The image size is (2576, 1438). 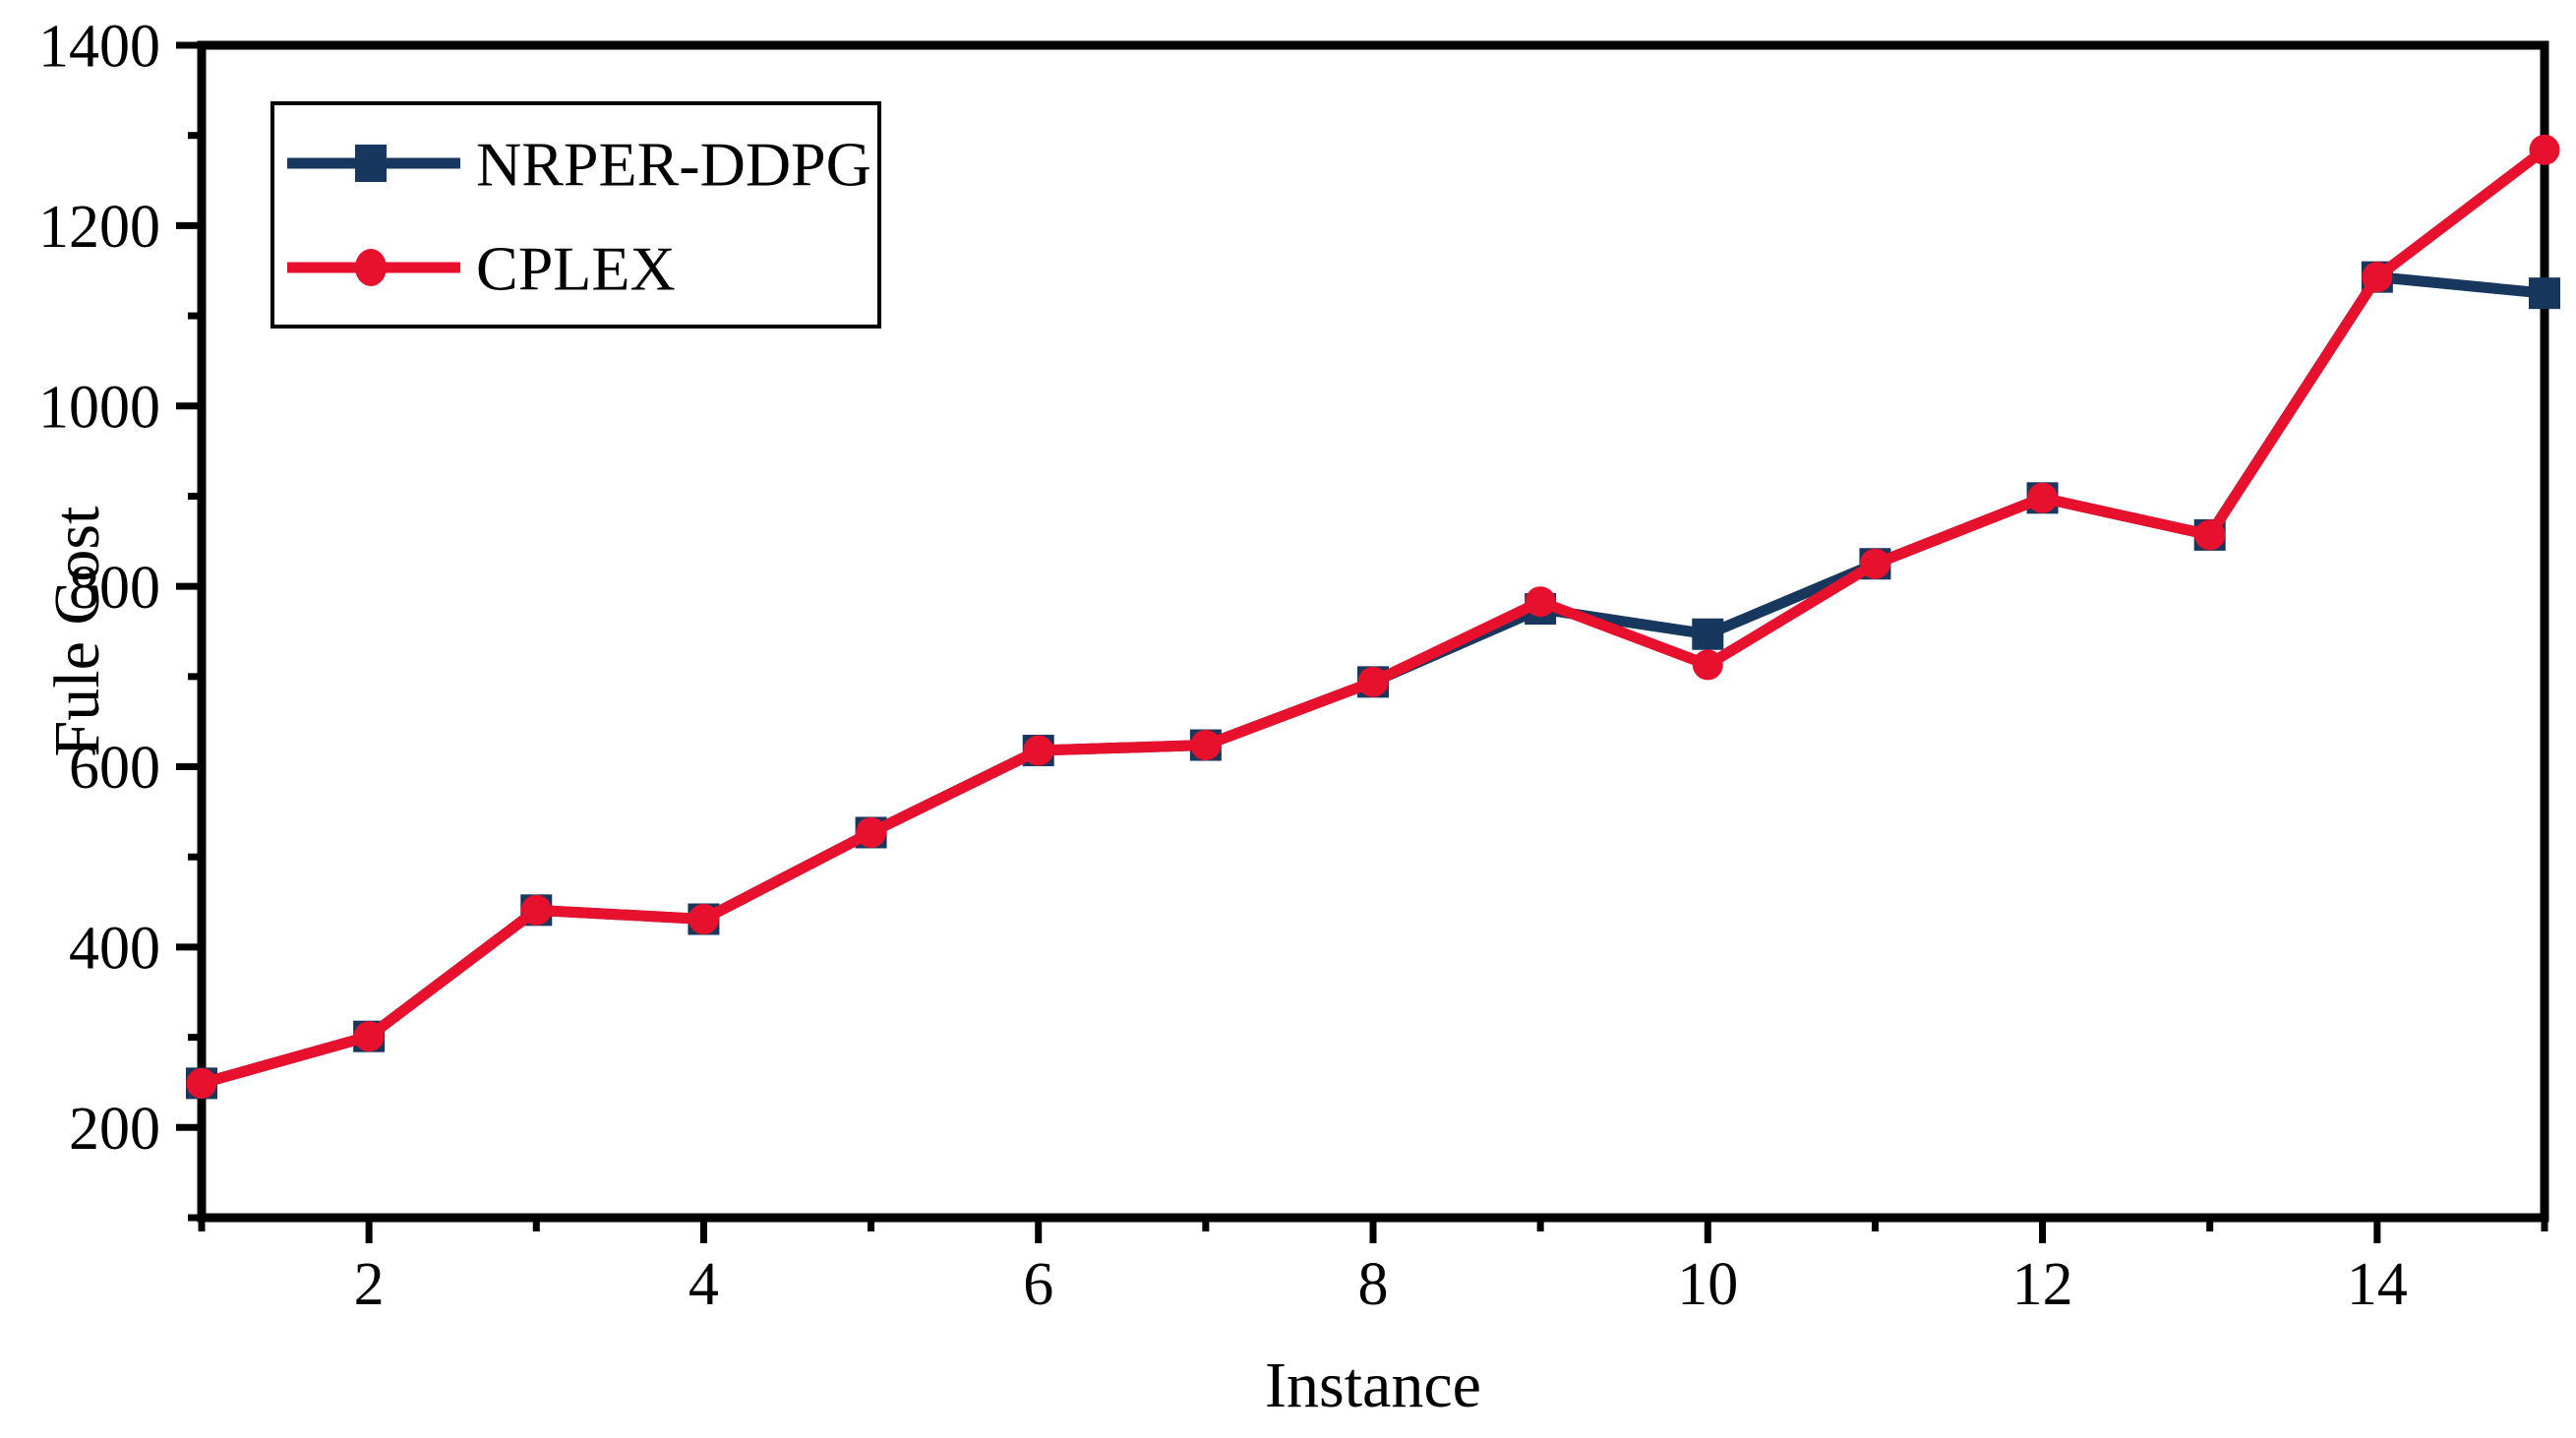 What do you see at coordinates (1708, 1284) in the screenshot?
I see `x-axis-tick-label: 10` at bounding box center [1708, 1284].